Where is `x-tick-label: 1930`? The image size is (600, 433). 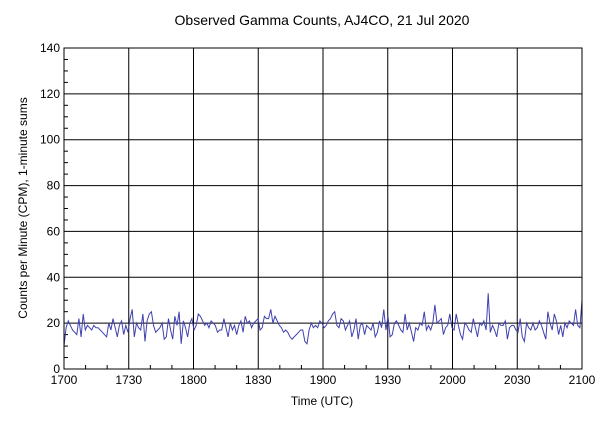
x-tick-label: 1930 is located at coordinates (387, 380).